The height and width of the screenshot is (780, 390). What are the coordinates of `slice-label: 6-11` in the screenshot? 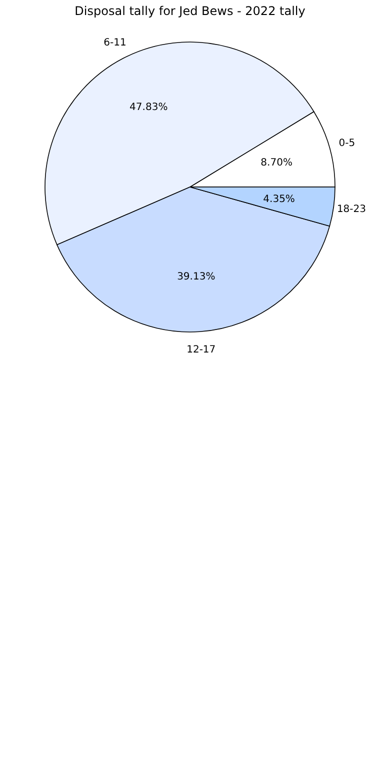 It's located at (115, 42).